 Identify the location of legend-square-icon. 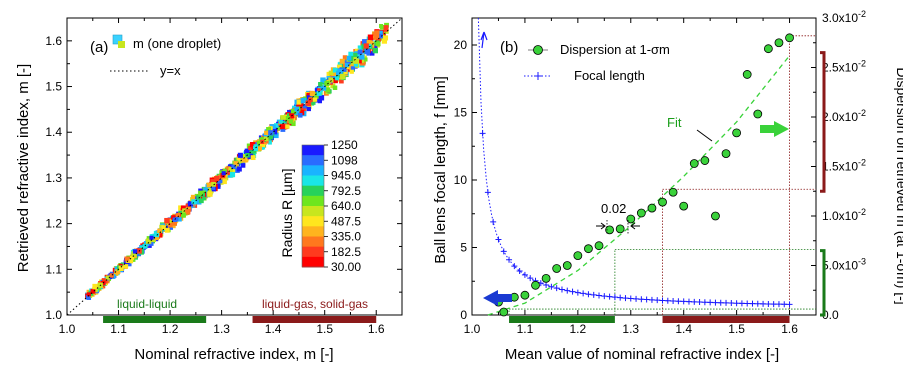
(121, 44).